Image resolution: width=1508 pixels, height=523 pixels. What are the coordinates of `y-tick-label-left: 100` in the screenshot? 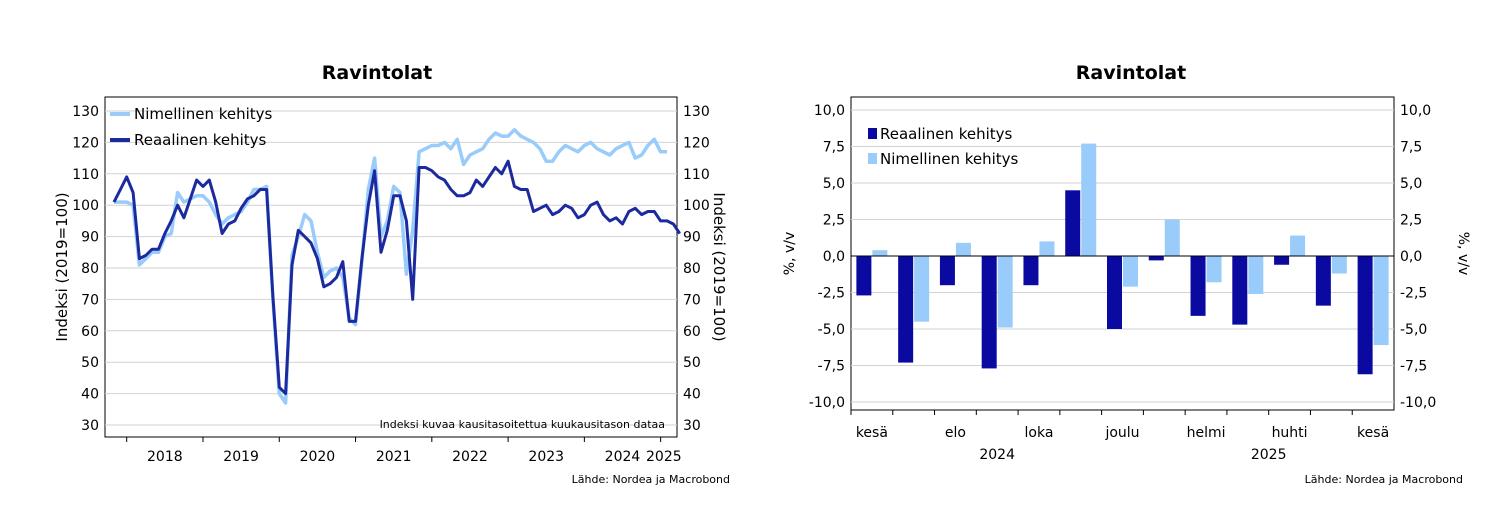 It's located at (85, 206).